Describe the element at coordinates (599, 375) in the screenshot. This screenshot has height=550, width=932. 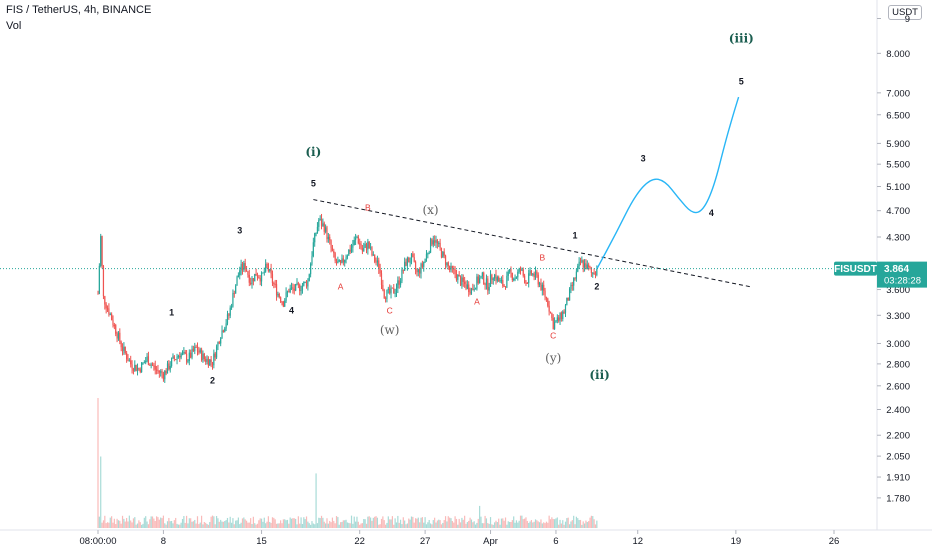
I see `wave-label: (ii)` at that location.